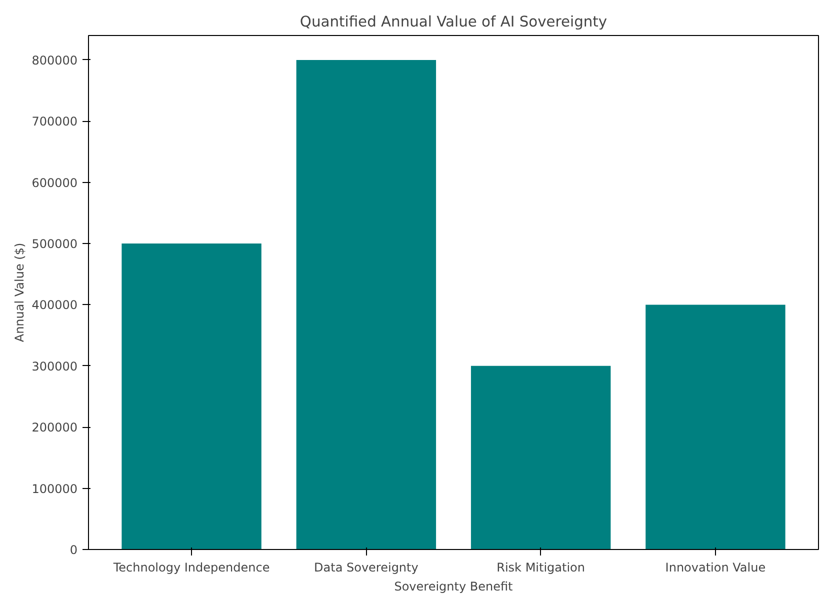 This screenshot has width=823, height=596. Describe the element at coordinates (55, 60) in the screenshot. I see `y-tick-label: 800000` at that location.